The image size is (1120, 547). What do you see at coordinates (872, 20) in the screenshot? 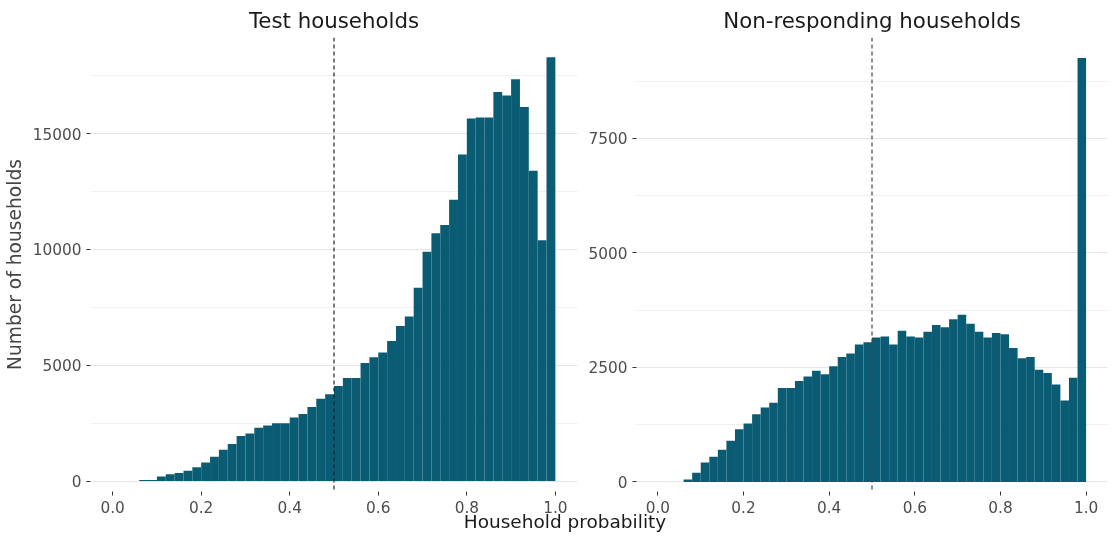
I see `chart-title: Non-responding households` at bounding box center [872, 20].